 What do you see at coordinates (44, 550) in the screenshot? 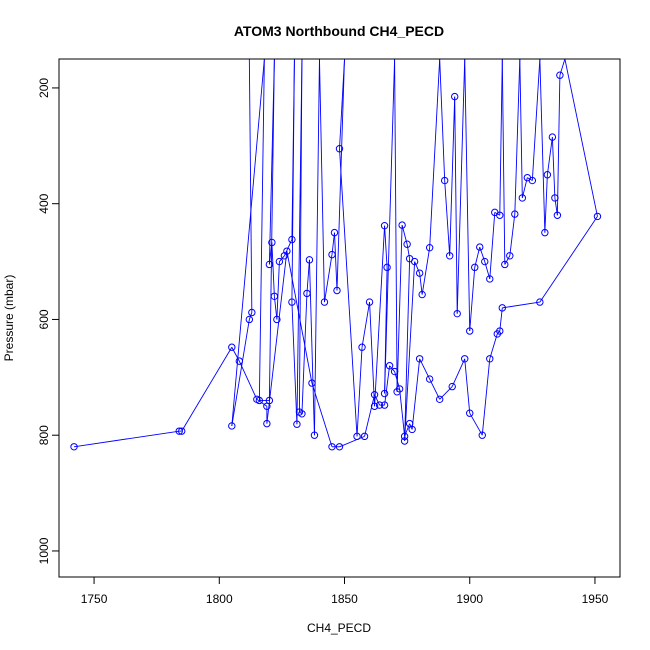
I see `y-tick-label: 1000` at bounding box center [44, 550].